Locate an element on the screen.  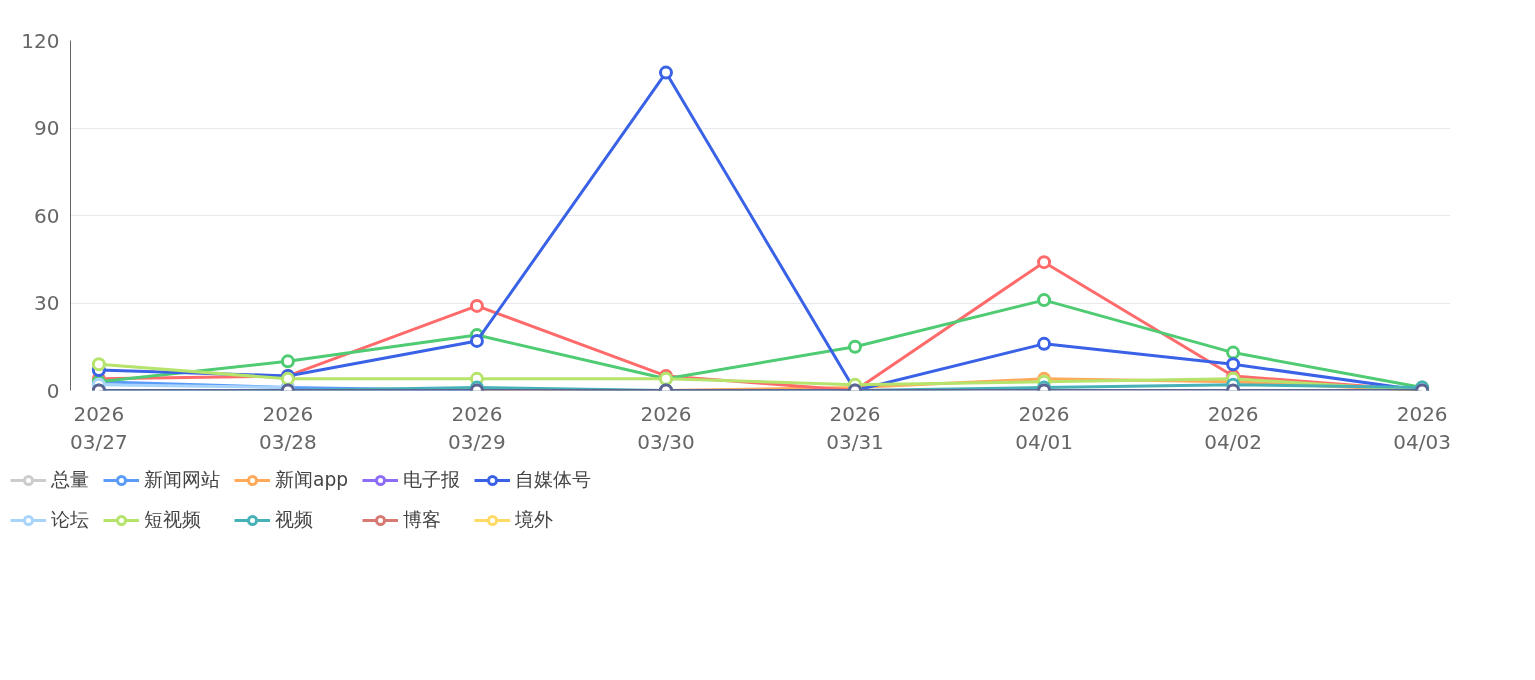
x-tick-label: 2026 03/28 is located at coordinates (288, 428).